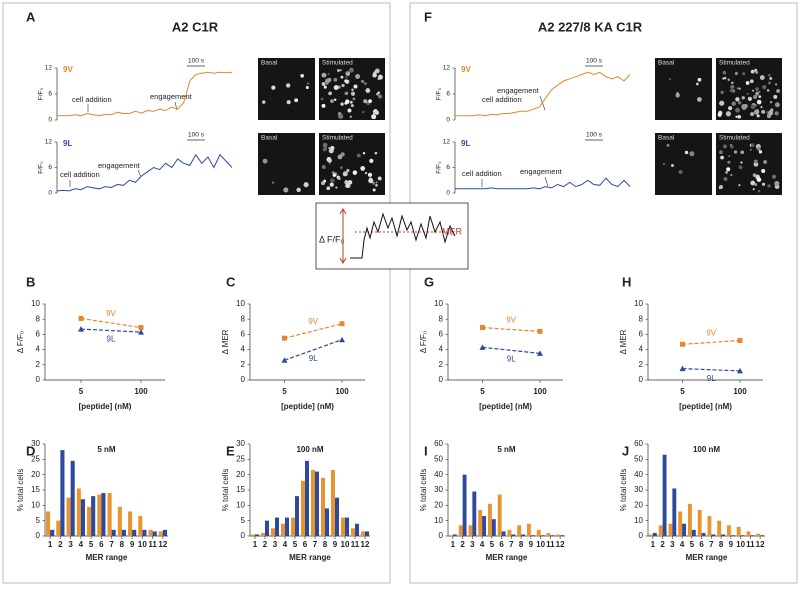  I want to click on panel-letter: I, so click(426, 450).